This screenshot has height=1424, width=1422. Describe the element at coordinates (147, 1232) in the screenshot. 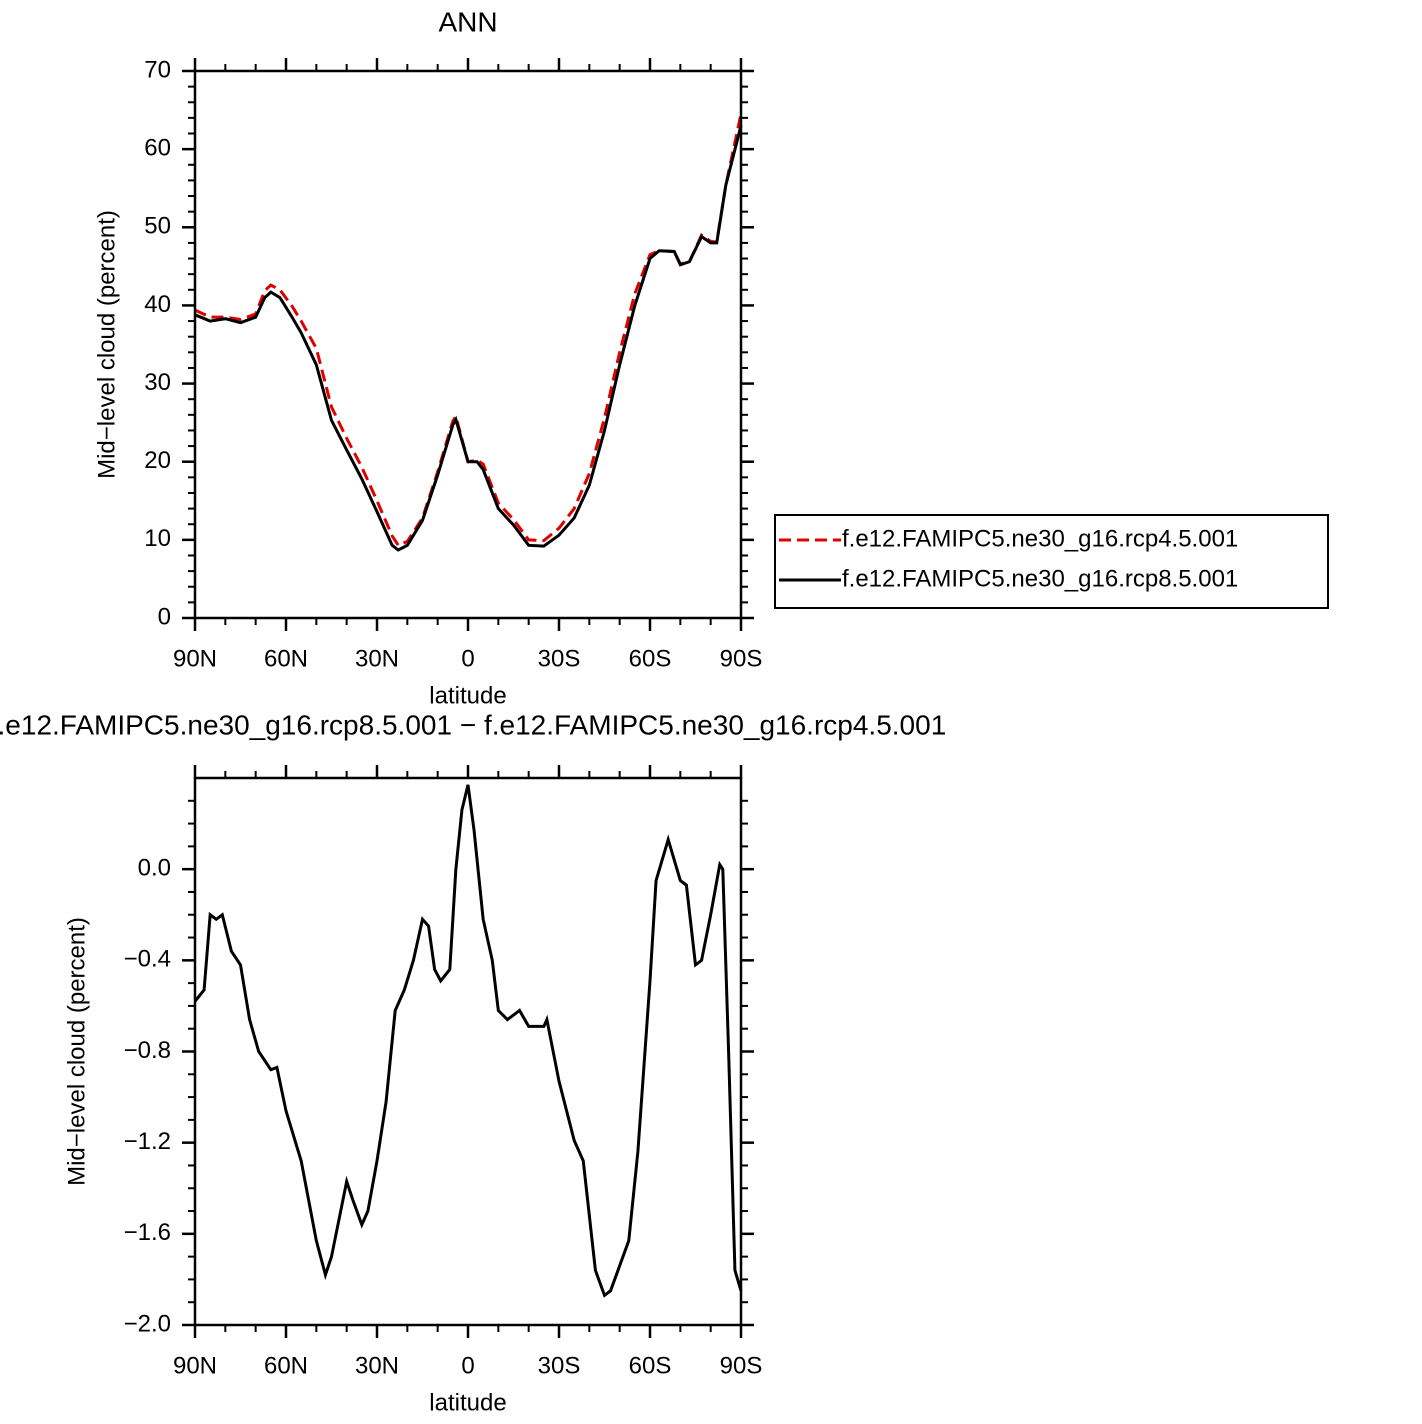

I see `y-tick-label: −1.6` at that location.